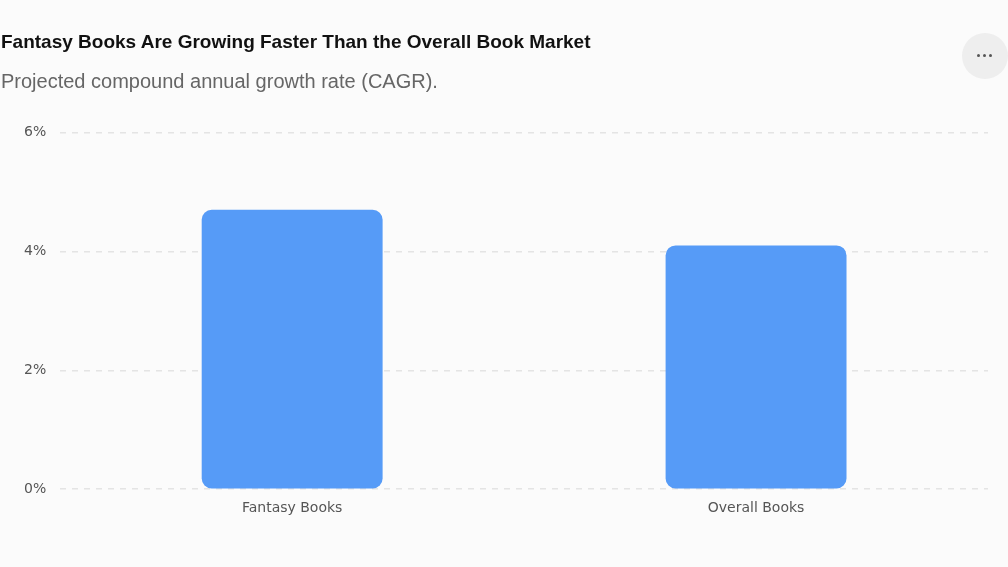 The height and width of the screenshot is (567, 1008). Describe the element at coordinates (756, 507) in the screenshot. I see `x-tick-label: Overall Books` at that location.